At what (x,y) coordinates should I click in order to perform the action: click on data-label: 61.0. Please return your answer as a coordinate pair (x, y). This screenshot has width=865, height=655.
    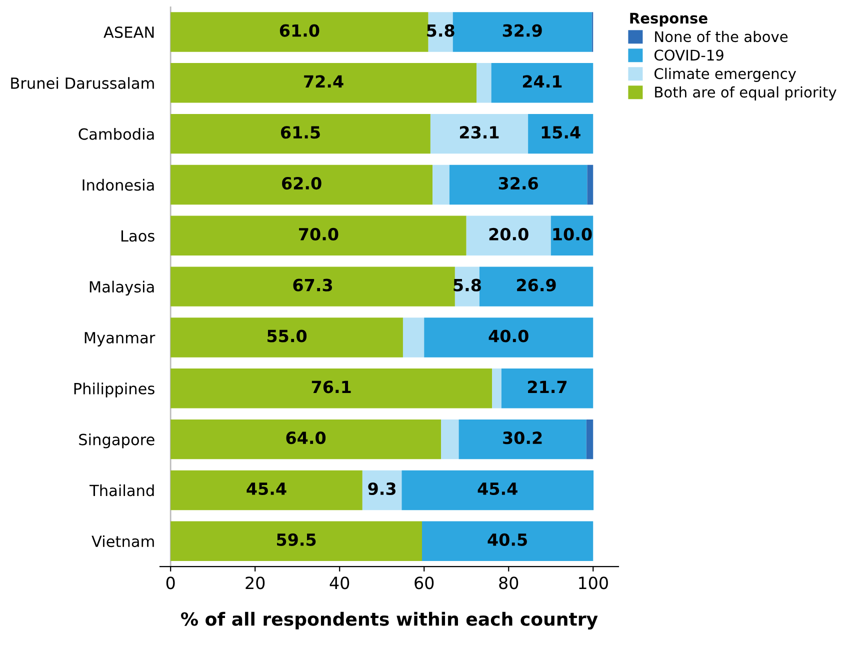
    Looking at the image, I should click on (300, 30).